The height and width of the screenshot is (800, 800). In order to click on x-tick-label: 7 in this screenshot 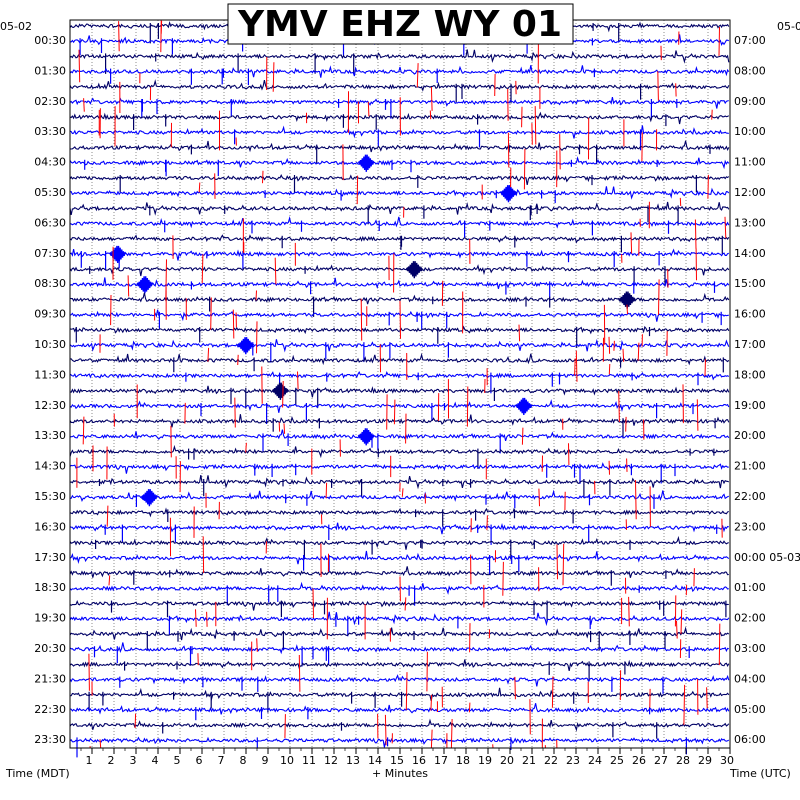, I will do `click(221, 760)`.